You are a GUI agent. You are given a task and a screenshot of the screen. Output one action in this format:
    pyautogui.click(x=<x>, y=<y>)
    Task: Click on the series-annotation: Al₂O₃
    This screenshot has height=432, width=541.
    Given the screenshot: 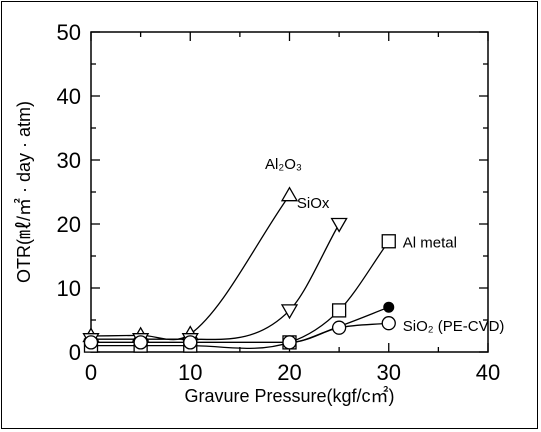 What is the action you would take?
    pyautogui.click(x=283, y=164)
    